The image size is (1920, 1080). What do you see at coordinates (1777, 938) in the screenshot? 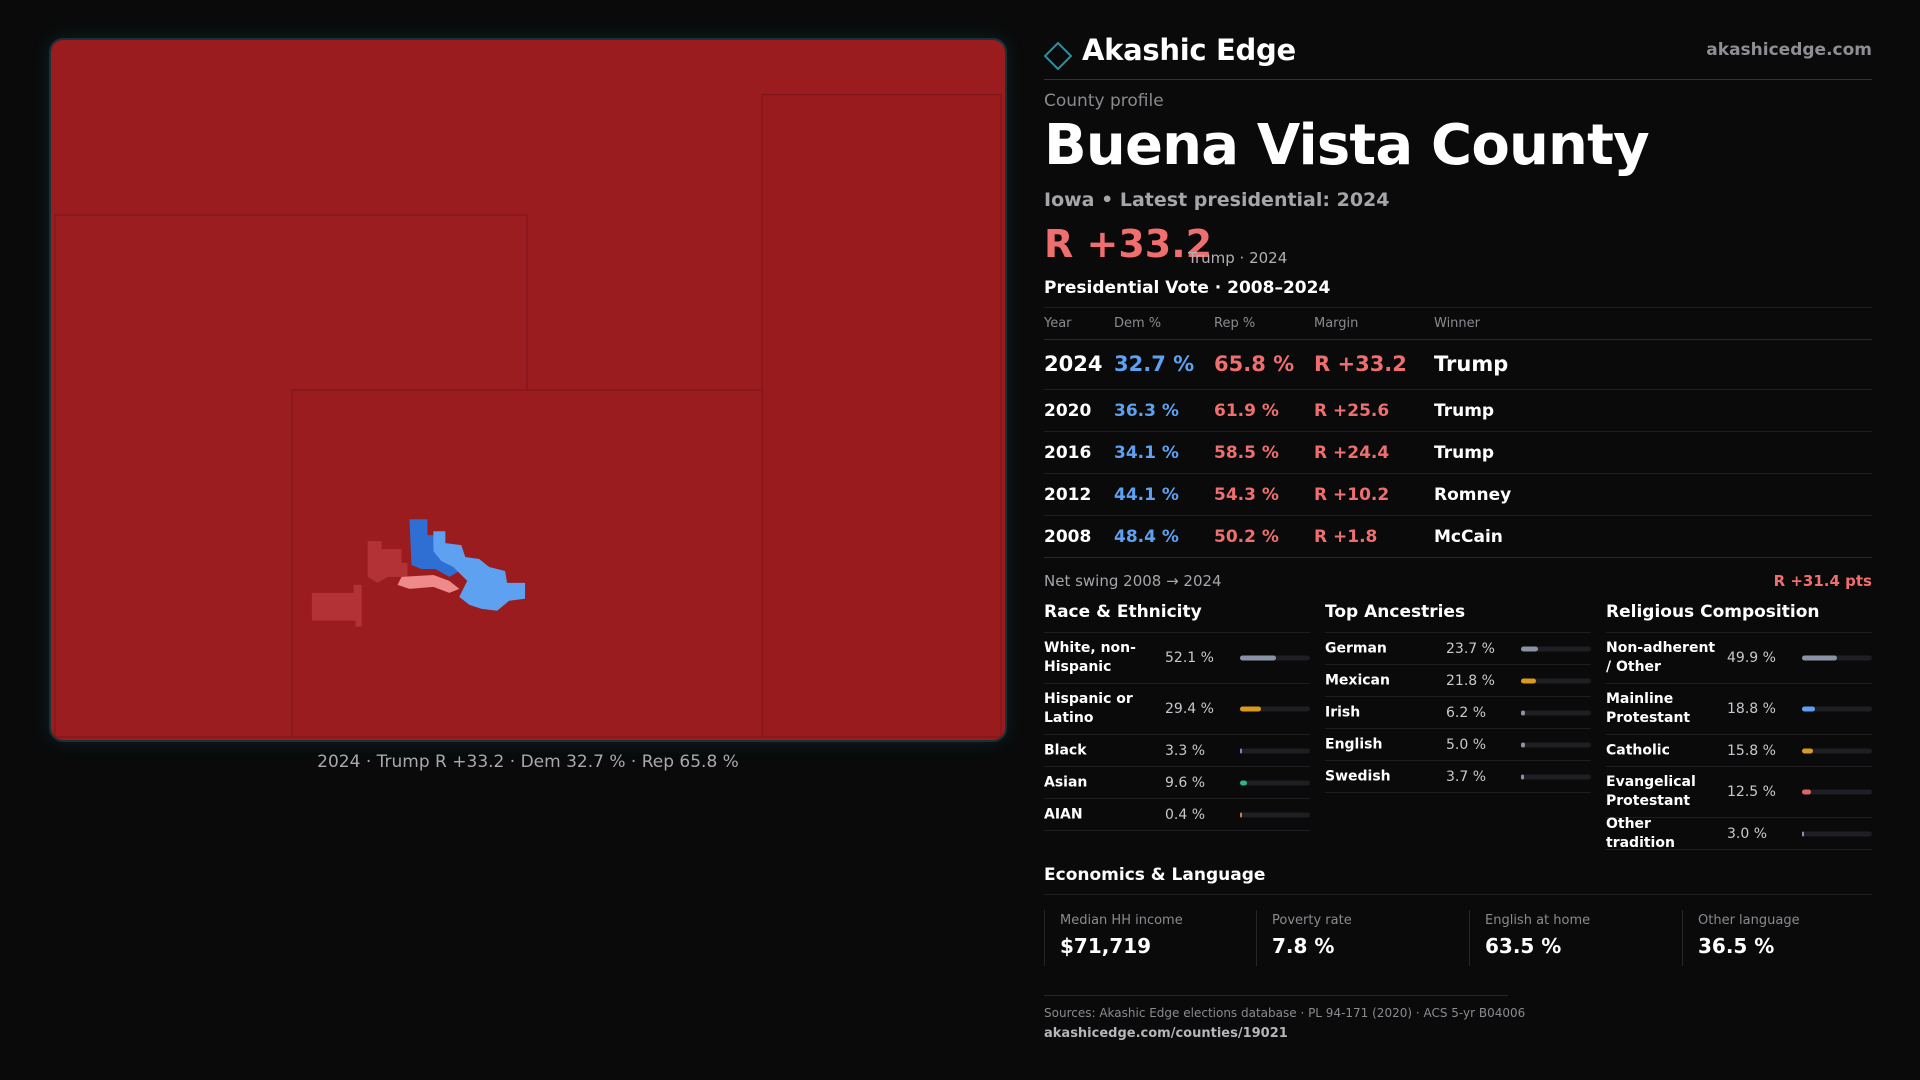
I see `econ-cell-other-language: Other language 36.5 %` at bounding box center [1777, 938].